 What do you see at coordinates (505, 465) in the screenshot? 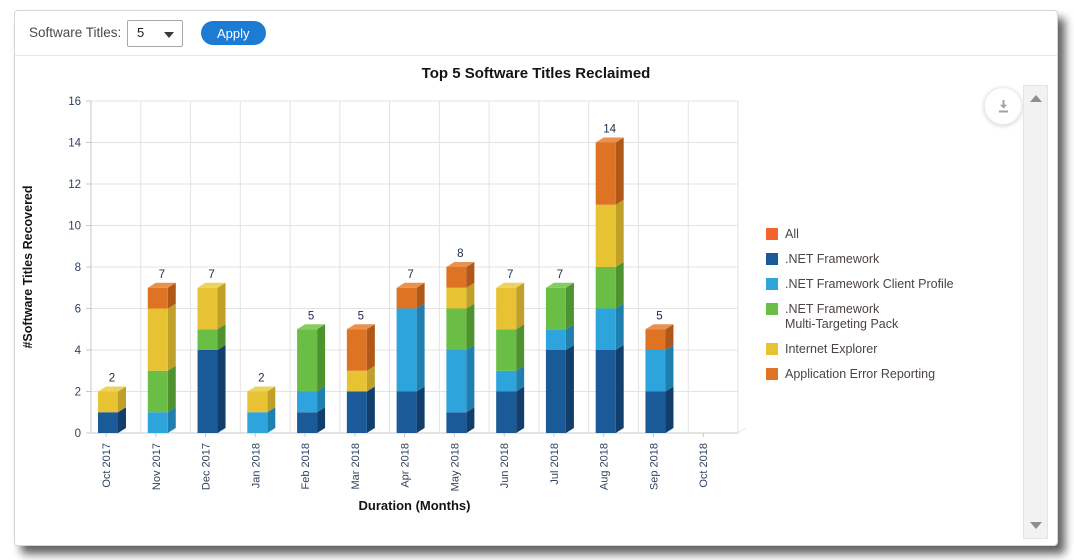
I see `x-tick-label: Jun 2018` at bounding box center [505, 465].